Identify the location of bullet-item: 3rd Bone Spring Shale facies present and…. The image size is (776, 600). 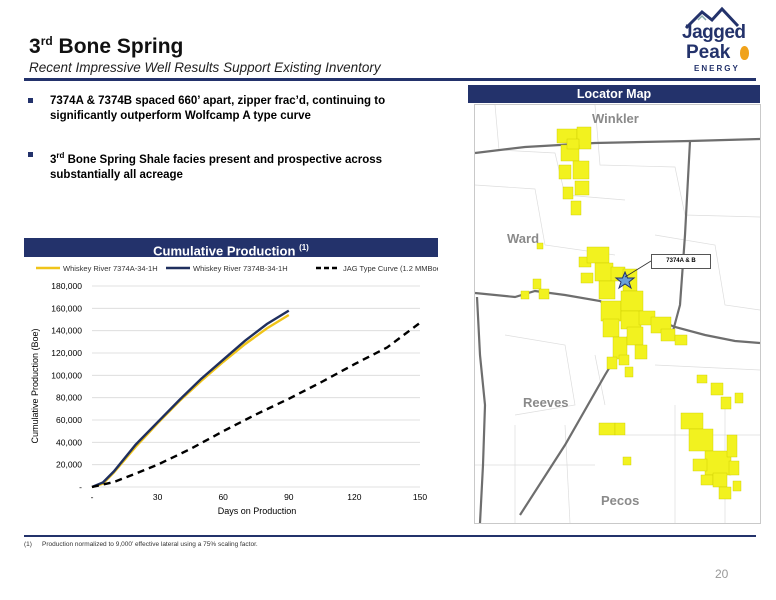
(218, 164).